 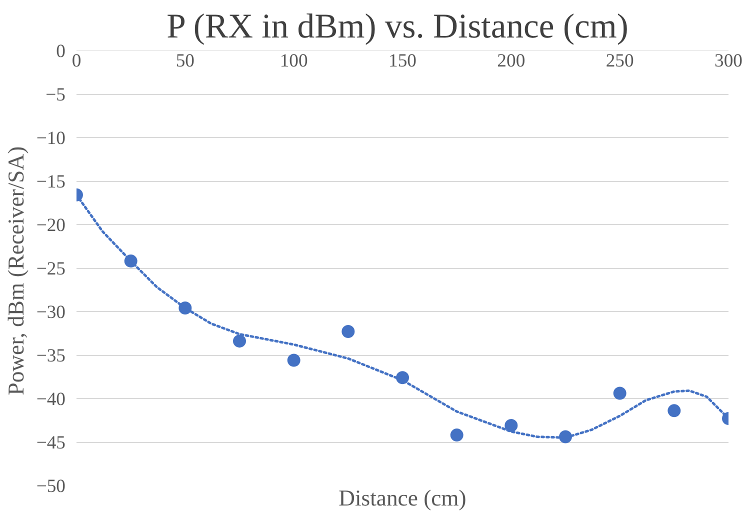 I want to click on x-tick-label: 0, so click(x=77, y=61).